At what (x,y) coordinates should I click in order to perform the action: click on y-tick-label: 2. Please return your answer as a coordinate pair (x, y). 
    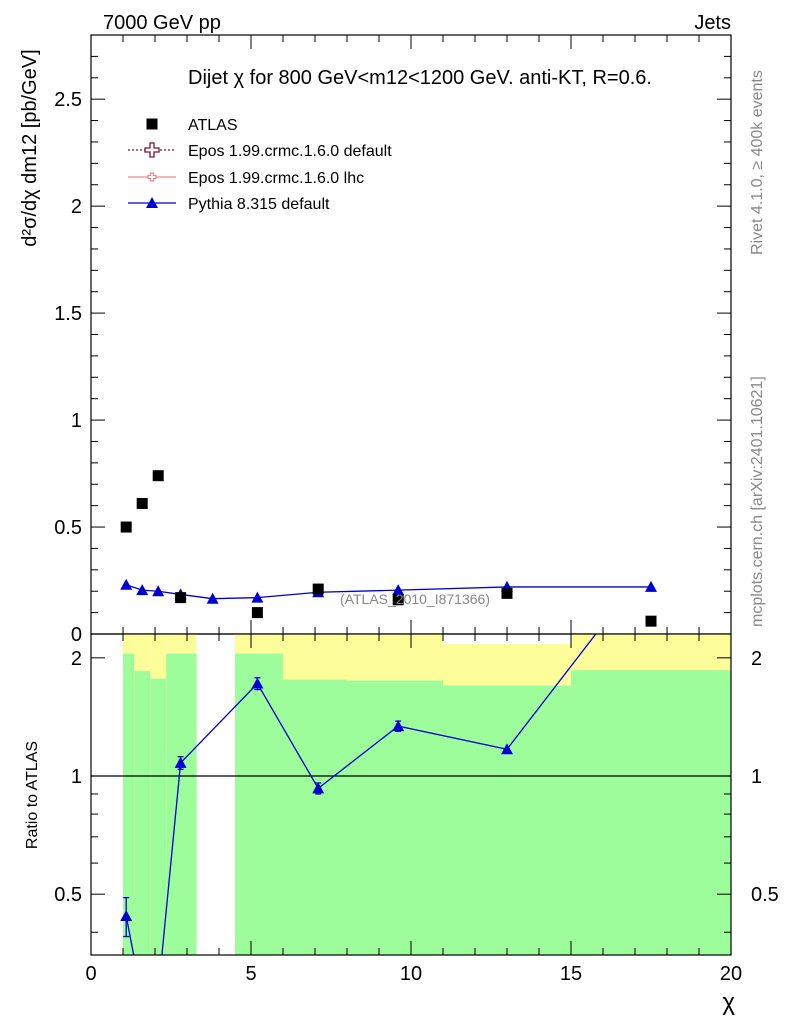
    Looking at the image, I should click on (76, 207).